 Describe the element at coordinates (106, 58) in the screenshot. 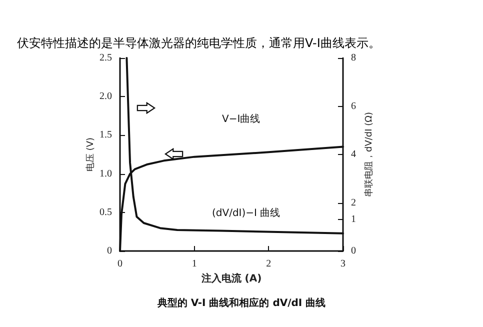

I see `y-tick-label: 2.5` at that location.